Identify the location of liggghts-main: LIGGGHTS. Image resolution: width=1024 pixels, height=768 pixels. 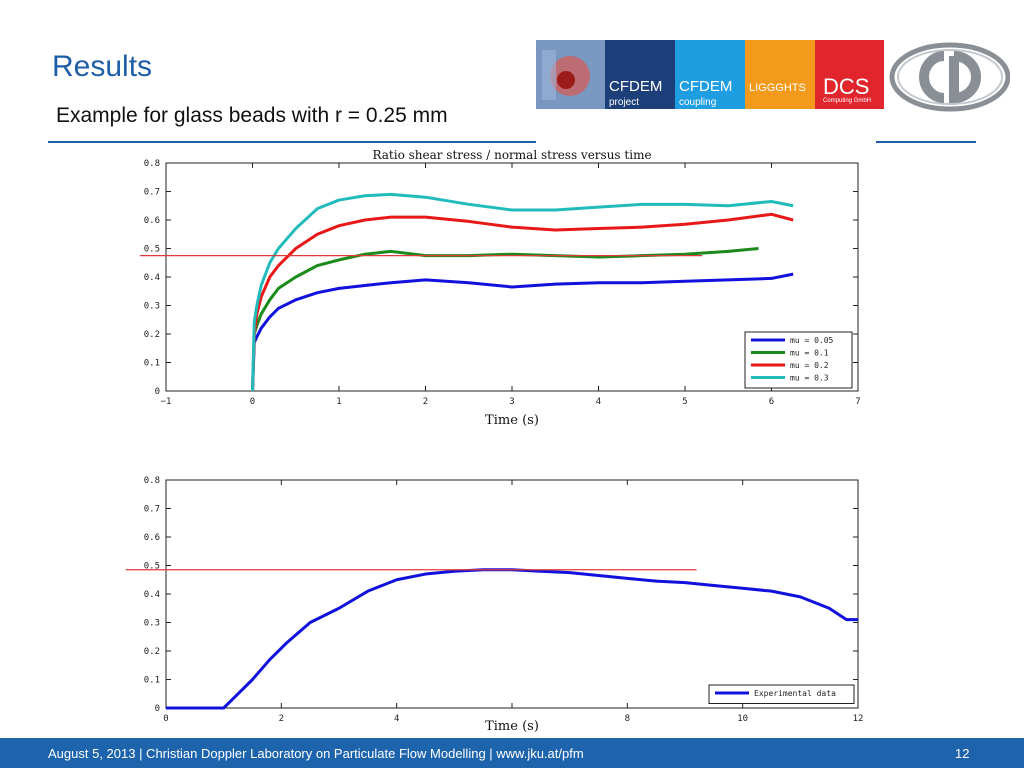
(777, 88).